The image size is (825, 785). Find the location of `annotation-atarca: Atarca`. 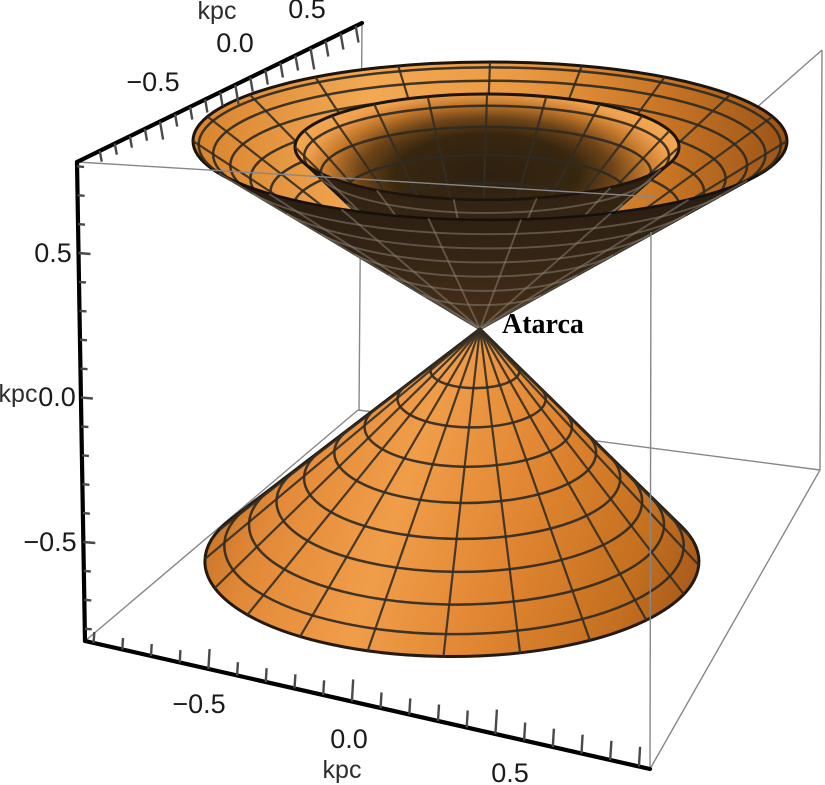

annotation-atarca: Atarca is located at coordinates (543, 324).